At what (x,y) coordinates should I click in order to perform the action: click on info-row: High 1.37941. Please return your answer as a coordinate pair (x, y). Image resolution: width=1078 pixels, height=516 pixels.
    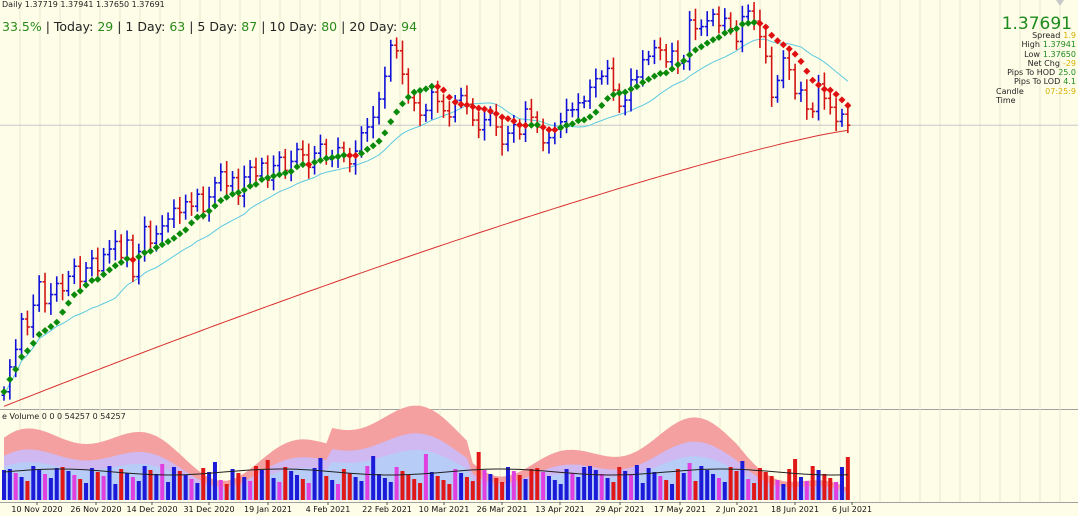
    Looking at the image, I should click on (1036, 44).